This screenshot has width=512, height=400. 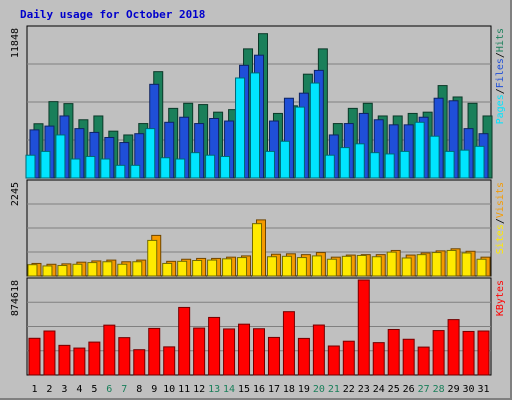 What do you see at coordinates (500, 239) in the screenshot?
I see `visits-sites-legend-entry-1: Sites` at bounding box center [500, 239].